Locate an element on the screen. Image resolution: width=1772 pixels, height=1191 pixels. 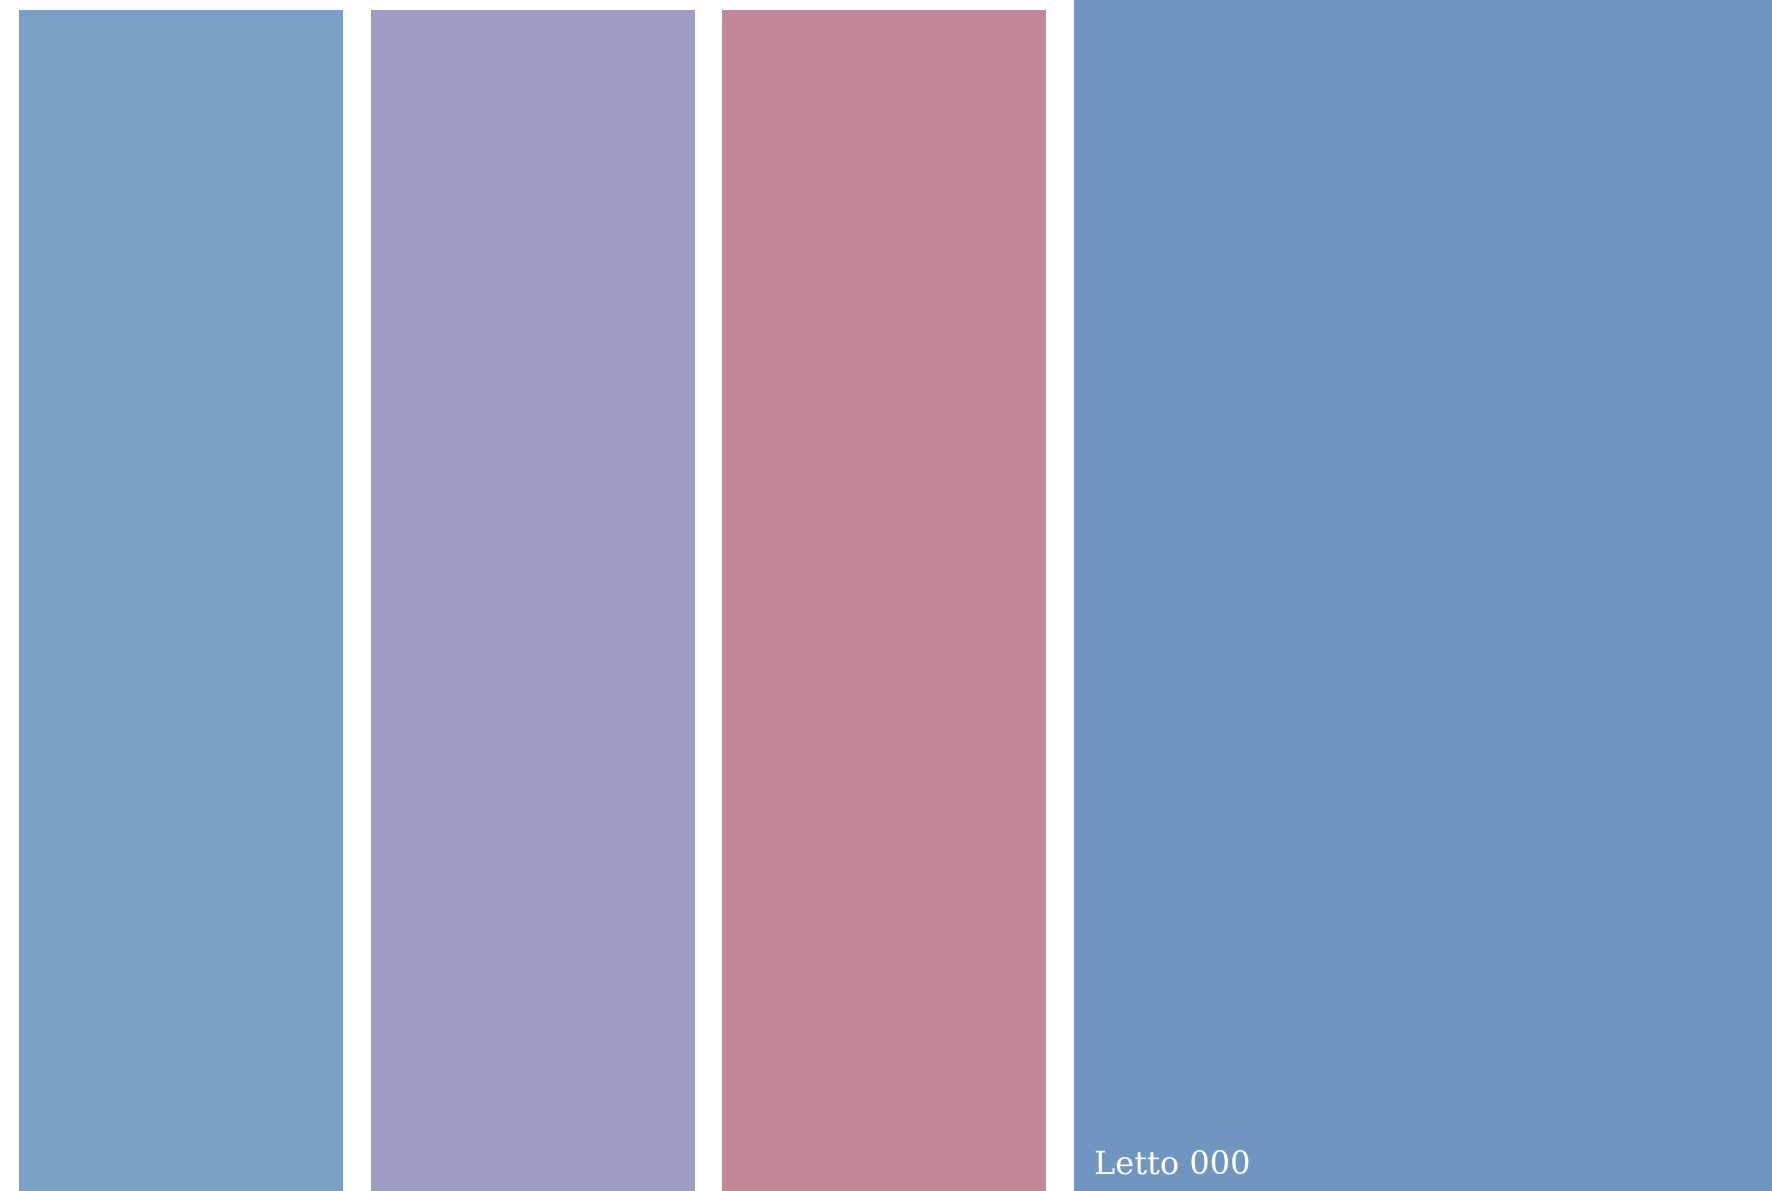
panel-label: Letto 000 is located at coordinates (1172, 1163).